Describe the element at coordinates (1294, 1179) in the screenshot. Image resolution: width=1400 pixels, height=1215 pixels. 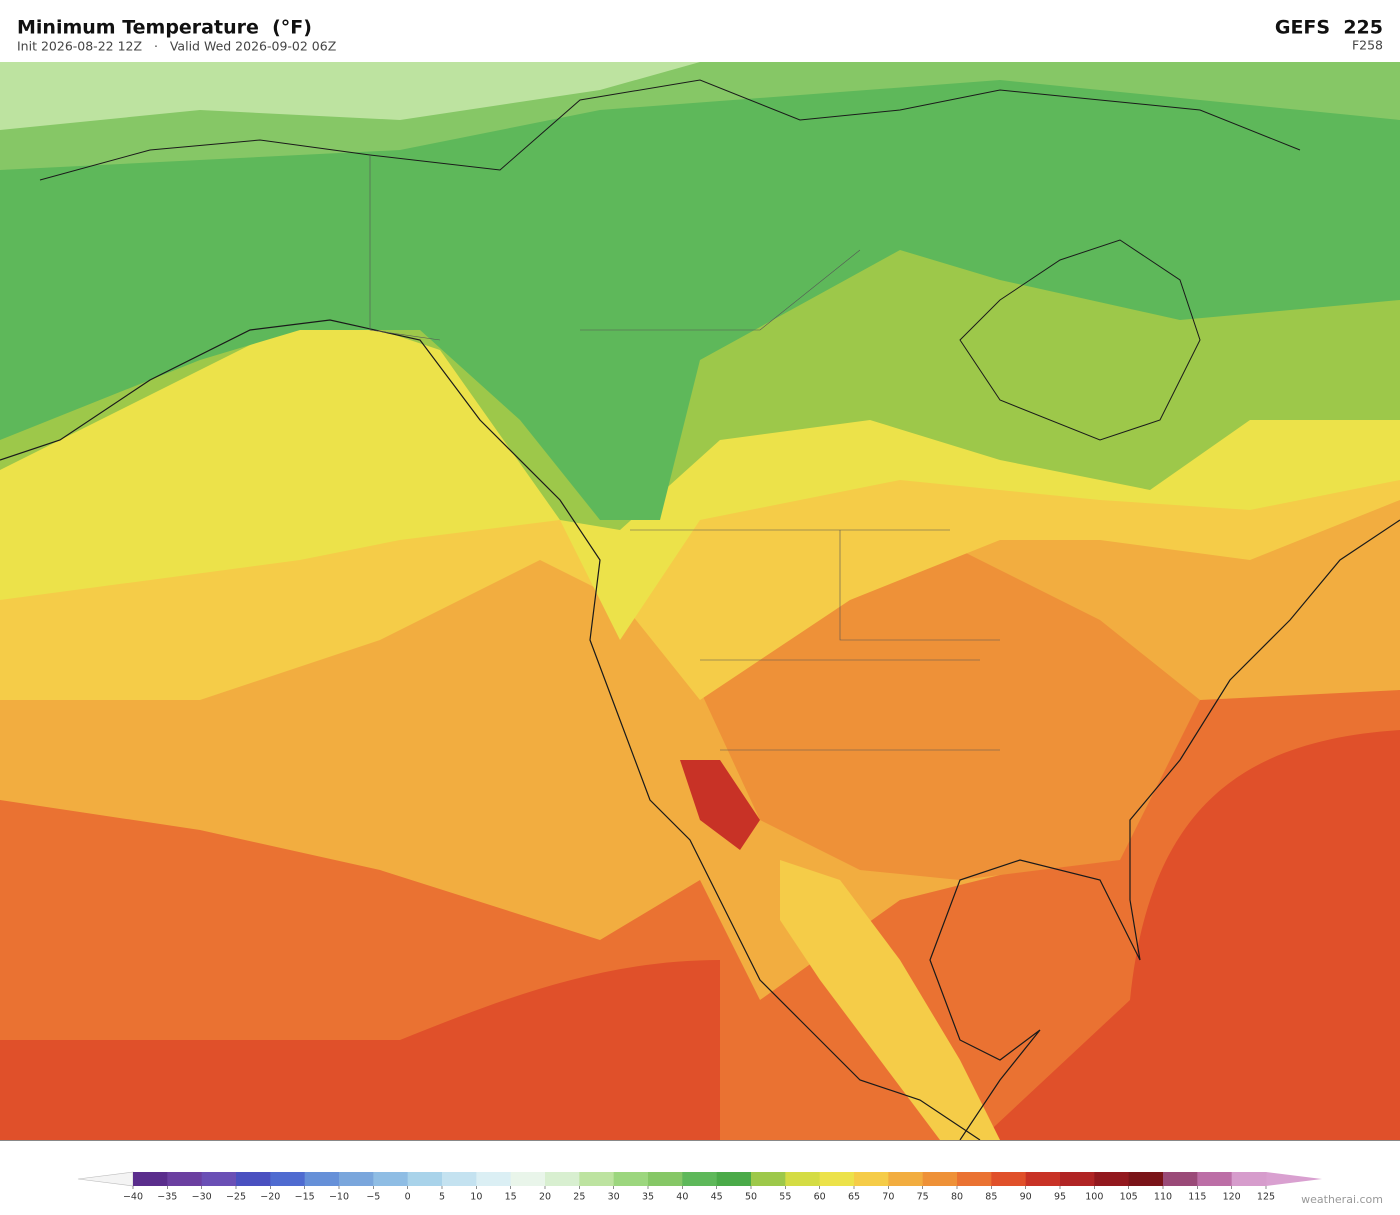
I see `colorbar-extend` at that location.